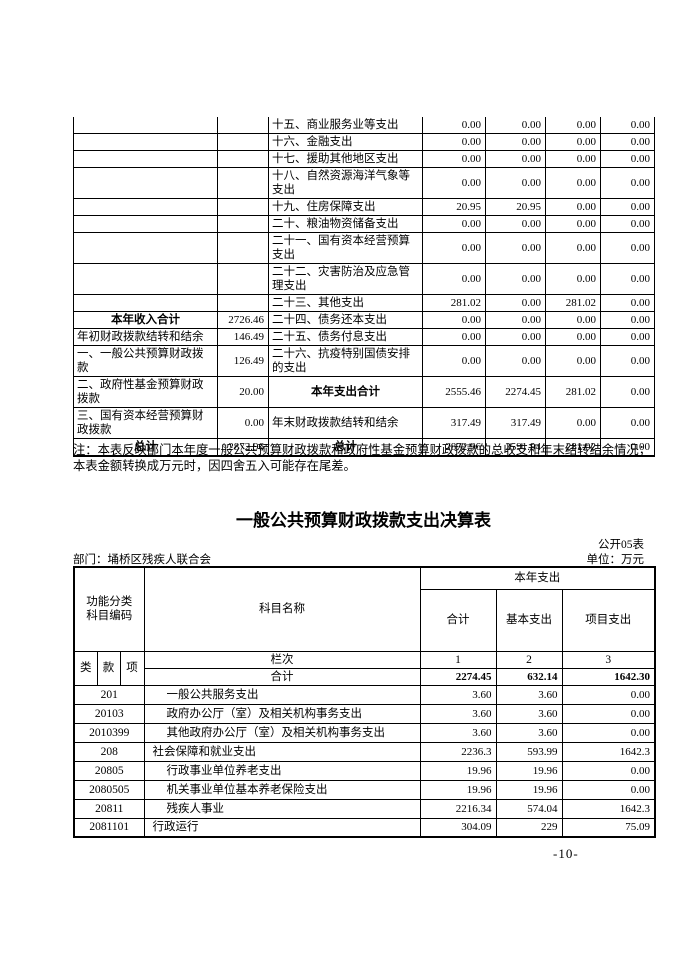 The width and height of the screenshot is (674, 954). I want to click on row-project-amount: 75.09, so click(608, 827).